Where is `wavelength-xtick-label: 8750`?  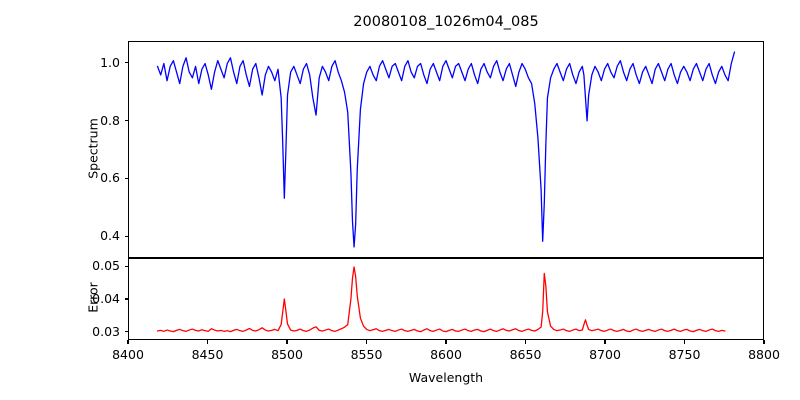
wavelength-xtick-label: 8750 is located at coordinates (684, 354).